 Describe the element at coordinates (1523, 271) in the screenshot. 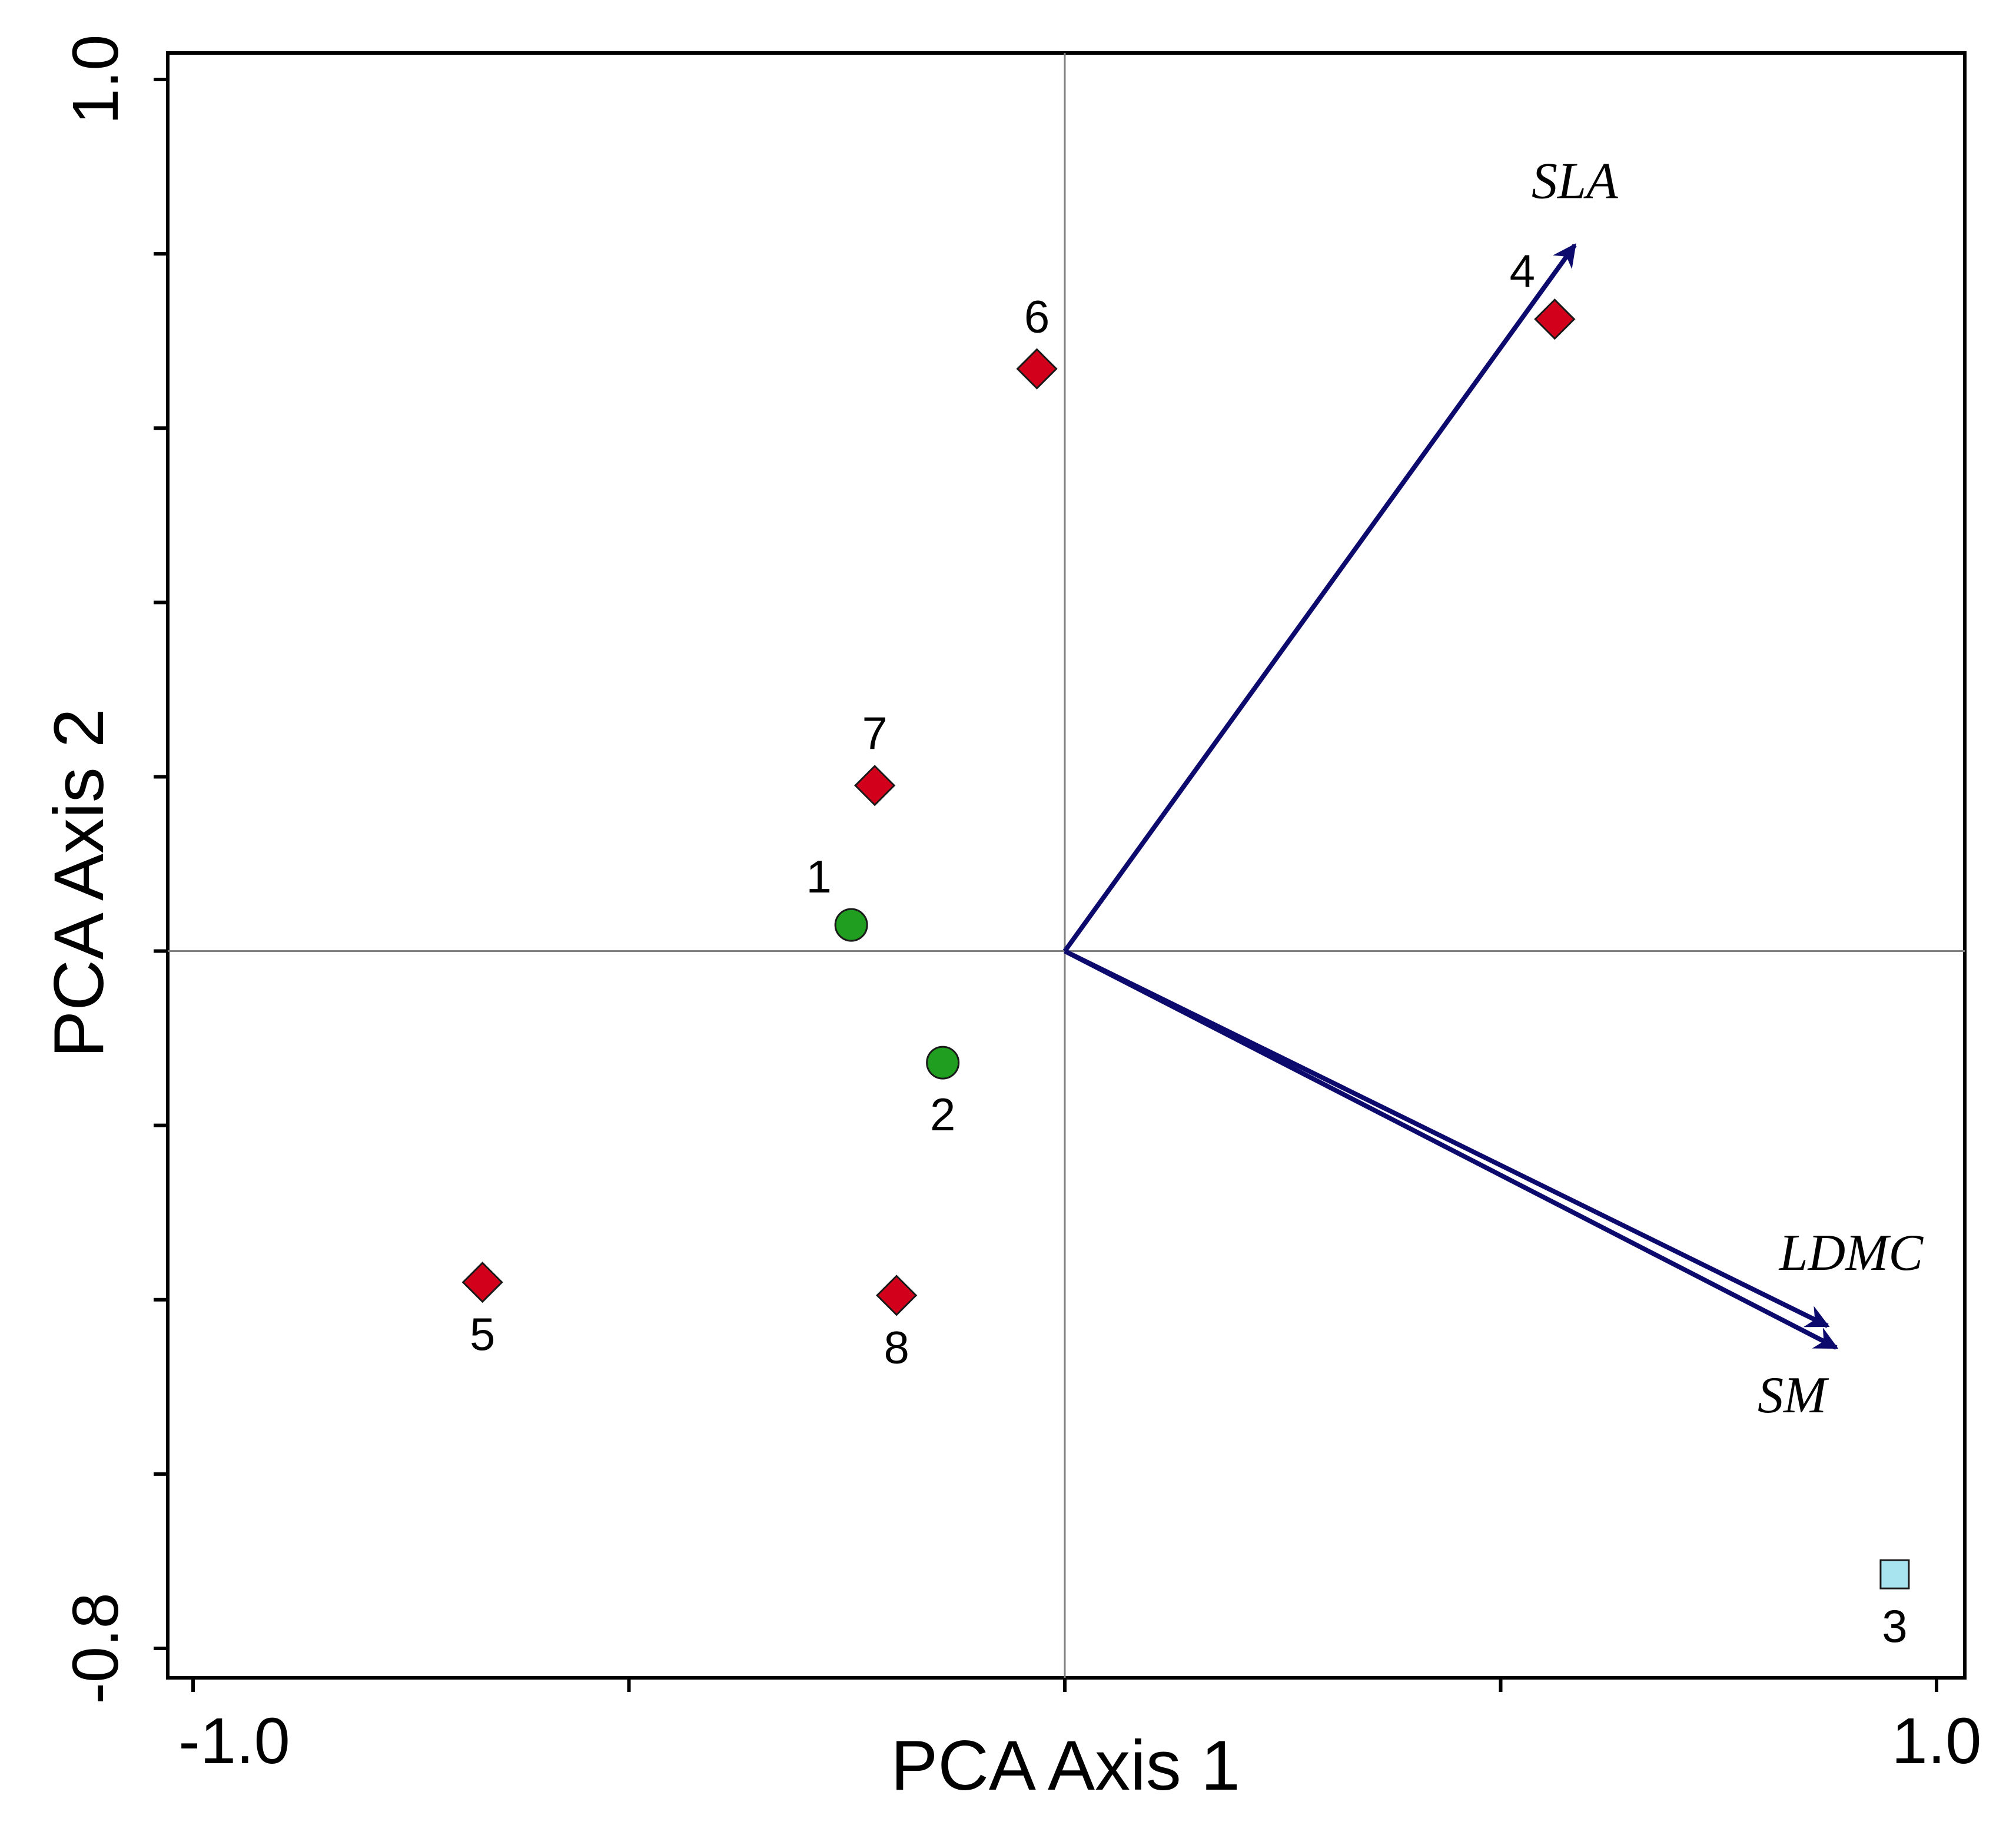

I see `point-label-4: 4` at that location.